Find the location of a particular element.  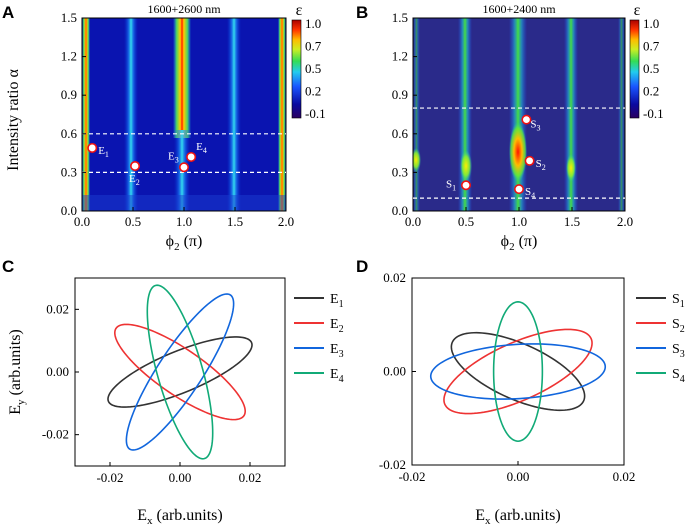

panel-d-legend-label-s2: S2 is located at coordinates (678, 326).